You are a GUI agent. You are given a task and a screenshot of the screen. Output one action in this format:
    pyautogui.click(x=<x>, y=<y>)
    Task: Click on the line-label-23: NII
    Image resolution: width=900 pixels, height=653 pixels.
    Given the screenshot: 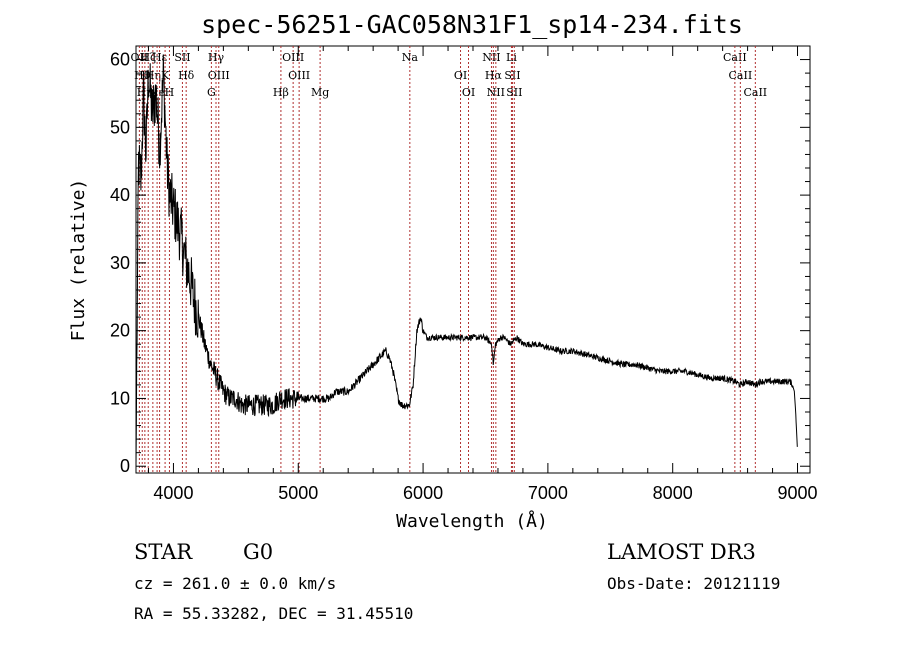 What is the action you would take?
    pyautogui.click(x=496, y=92)
    